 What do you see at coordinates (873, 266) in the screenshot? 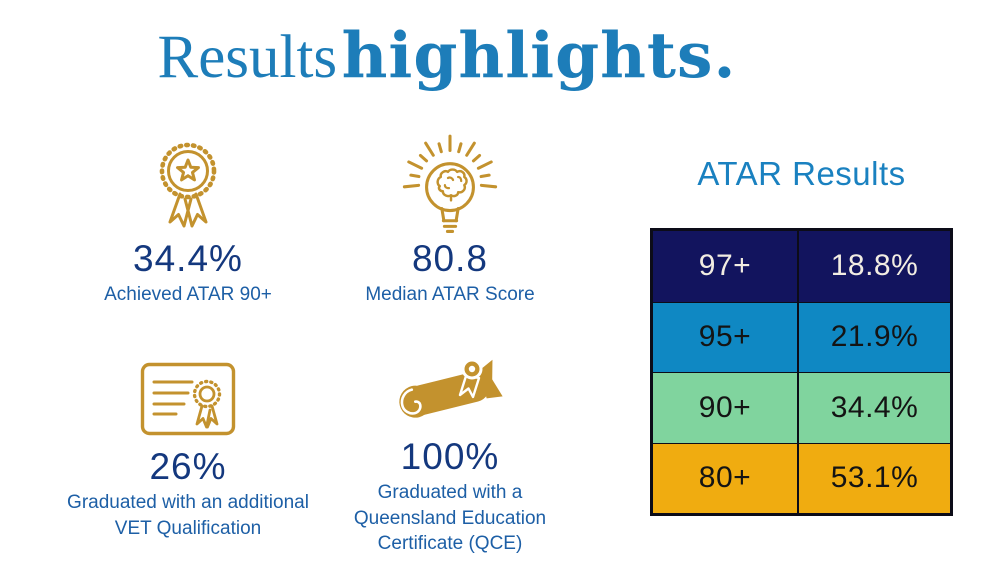
I see `atar-percent-cell: 18.8%` at bounding box center [873, 266].